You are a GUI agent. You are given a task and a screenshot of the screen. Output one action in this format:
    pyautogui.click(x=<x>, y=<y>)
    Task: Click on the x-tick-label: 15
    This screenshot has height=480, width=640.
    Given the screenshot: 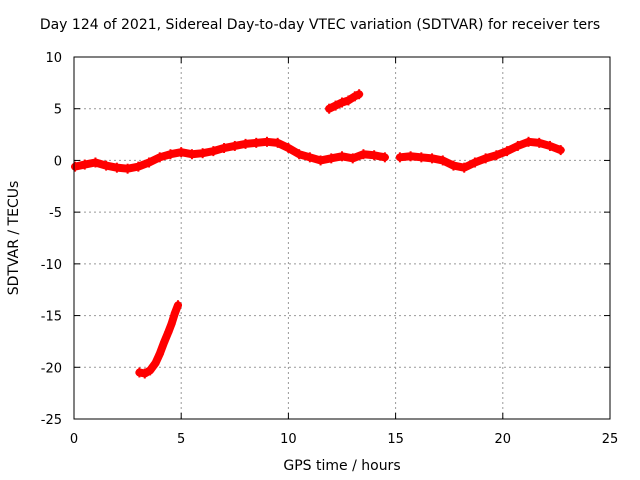 What is the action you would take?
    pyautogui.click(x=395, y=439)
    